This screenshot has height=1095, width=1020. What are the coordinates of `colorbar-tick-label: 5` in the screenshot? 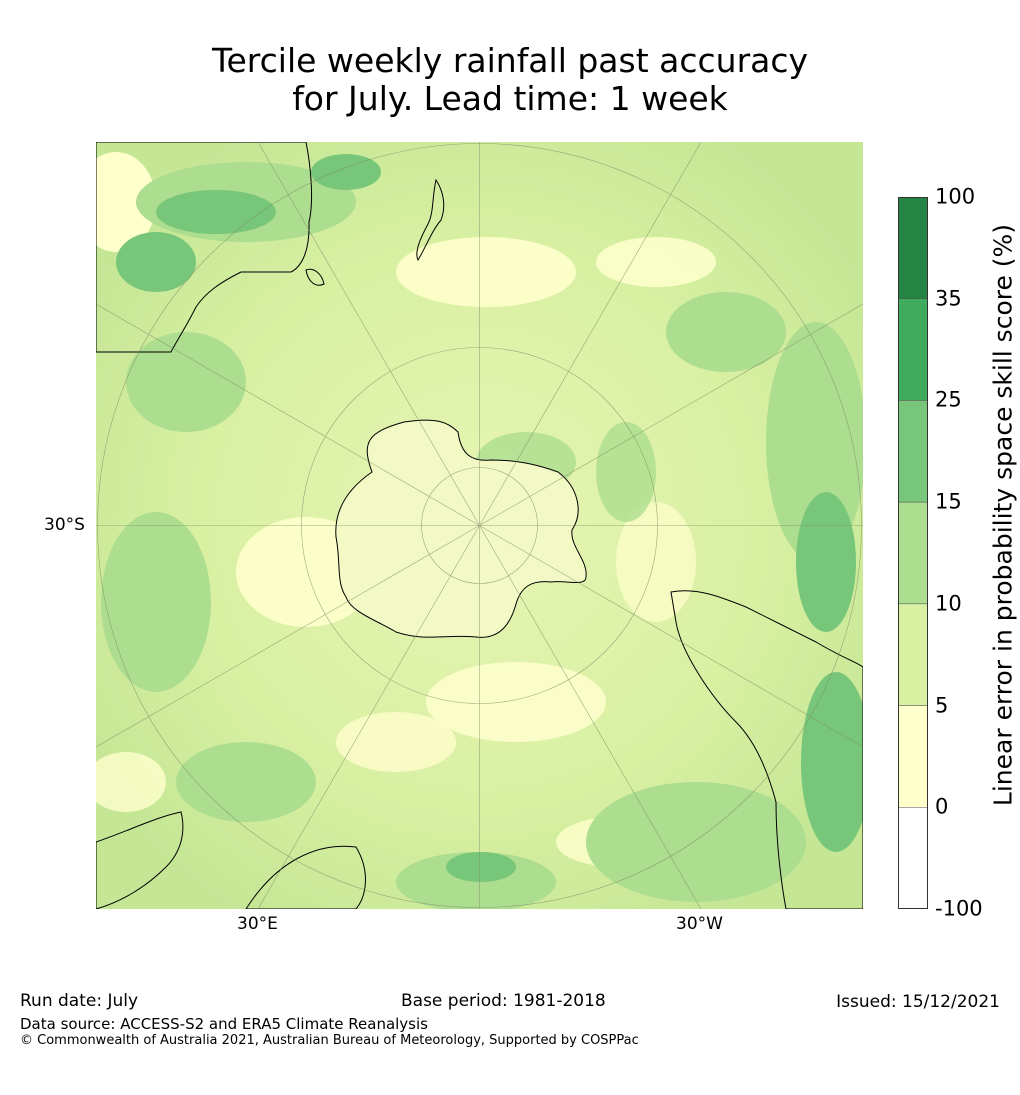 It's located at (942, 705).